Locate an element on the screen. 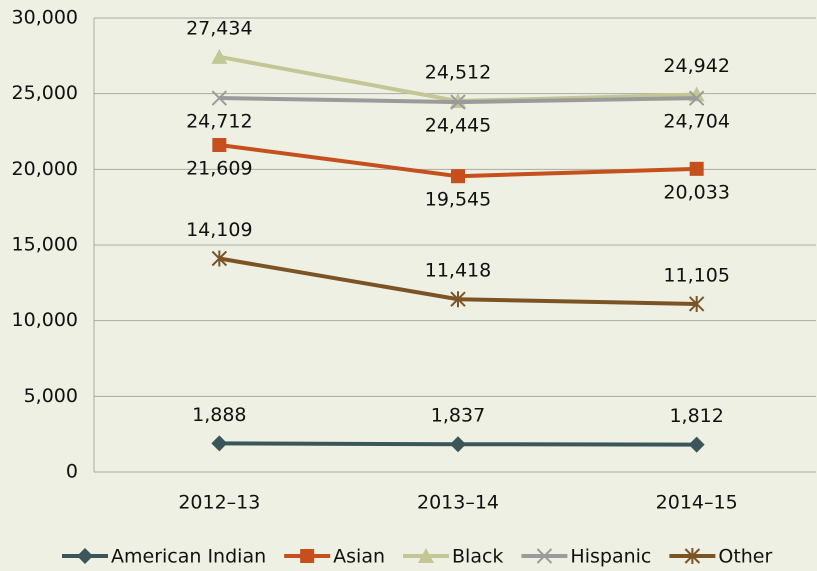  legend-item: Asian is located at coordinates (334, 557).